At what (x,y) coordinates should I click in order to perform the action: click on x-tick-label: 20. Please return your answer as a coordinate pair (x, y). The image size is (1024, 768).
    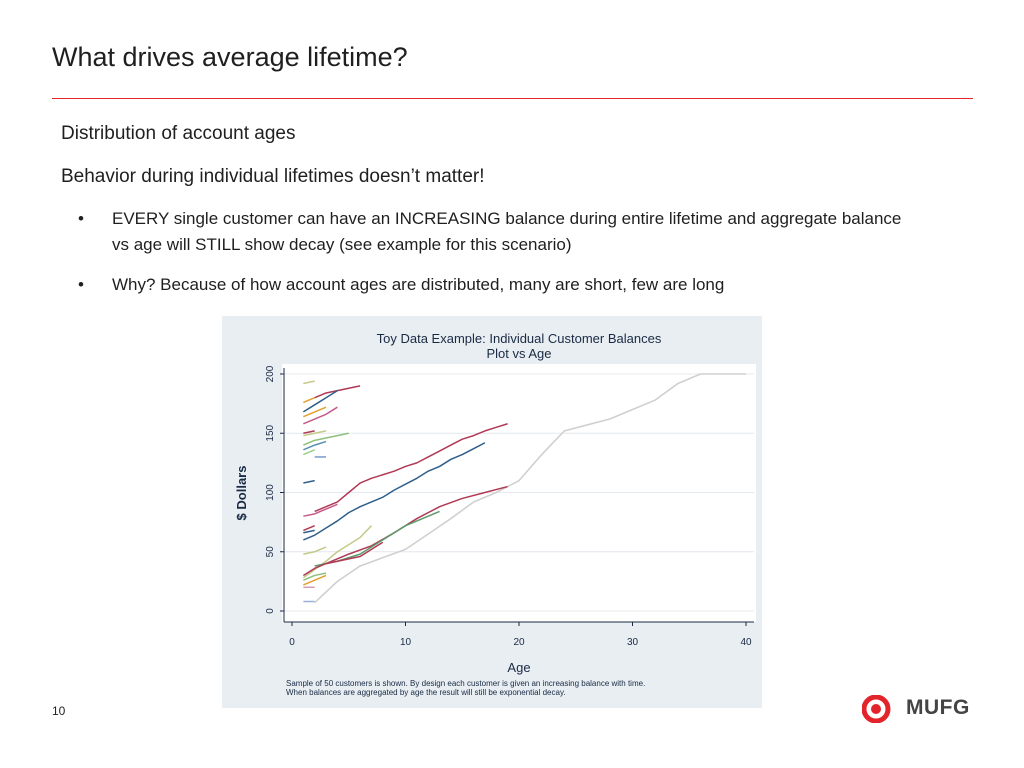
    Looking at the image, I should click on (519, 642).